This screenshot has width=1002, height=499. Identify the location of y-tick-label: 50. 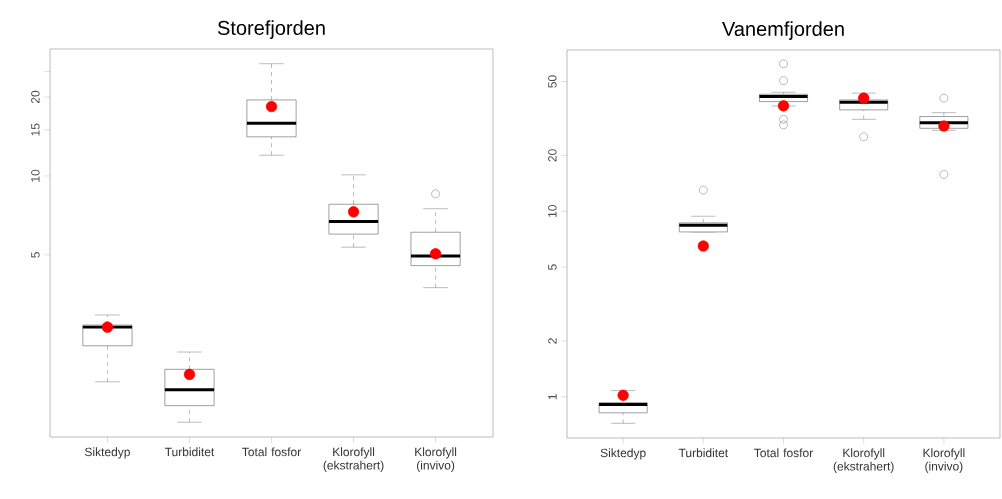
(552, 81).